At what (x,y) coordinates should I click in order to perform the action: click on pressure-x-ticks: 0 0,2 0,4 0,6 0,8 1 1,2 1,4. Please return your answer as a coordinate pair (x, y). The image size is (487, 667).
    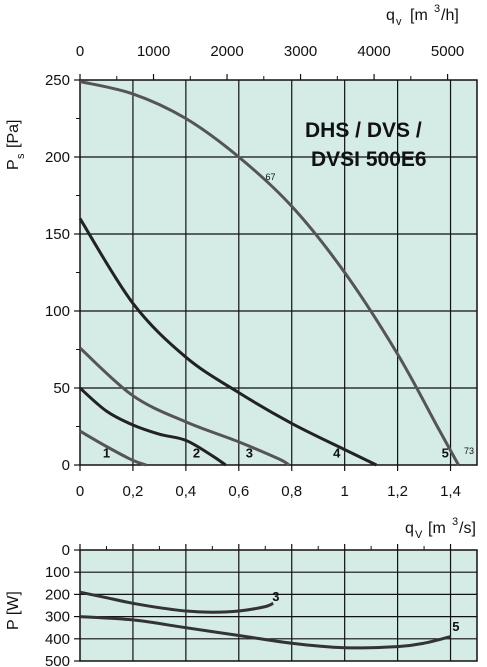
    Looking at the image, I should click on (268, 482).